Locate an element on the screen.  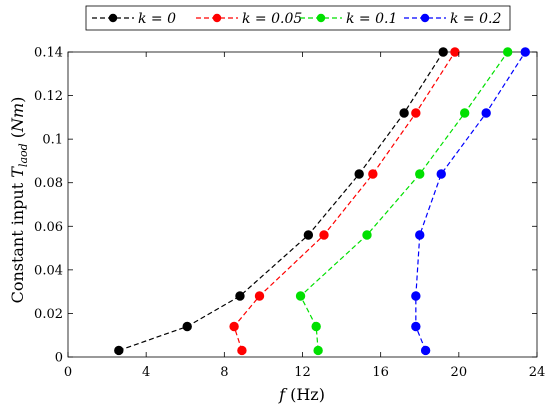
x-tick-label: 8 is located at coordinates (224, 372).